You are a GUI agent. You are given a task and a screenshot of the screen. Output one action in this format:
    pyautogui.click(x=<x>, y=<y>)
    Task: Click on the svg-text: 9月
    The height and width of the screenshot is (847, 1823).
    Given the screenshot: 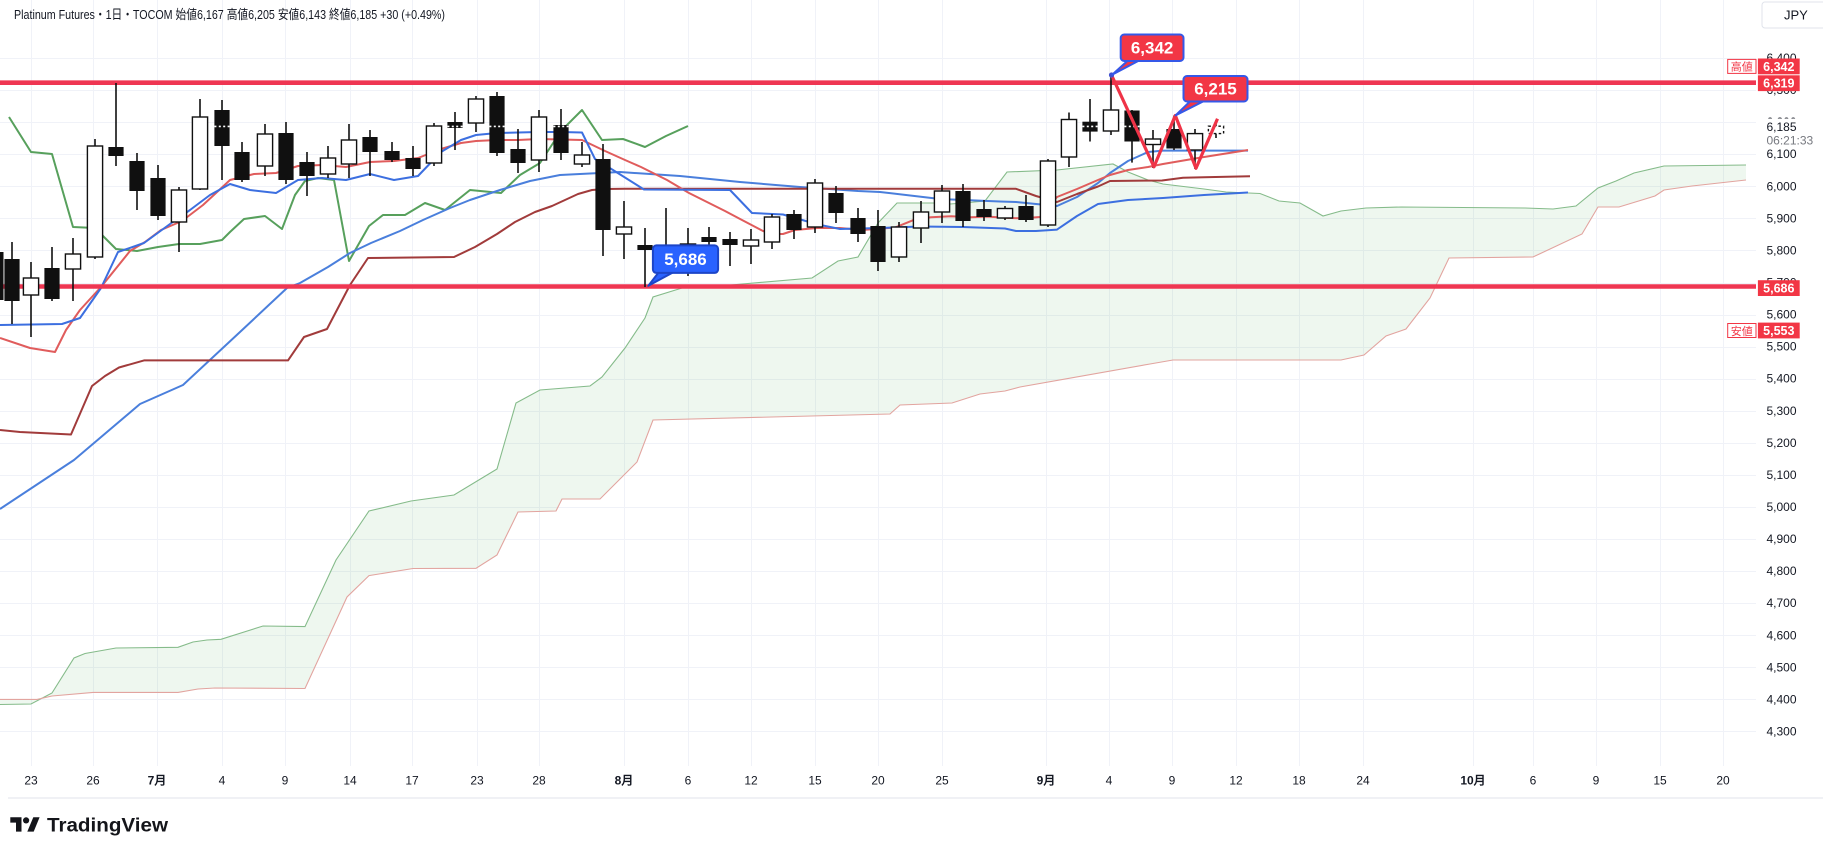 What is the action you would take?
    pyautogui.click(x=1046, y=781)
    